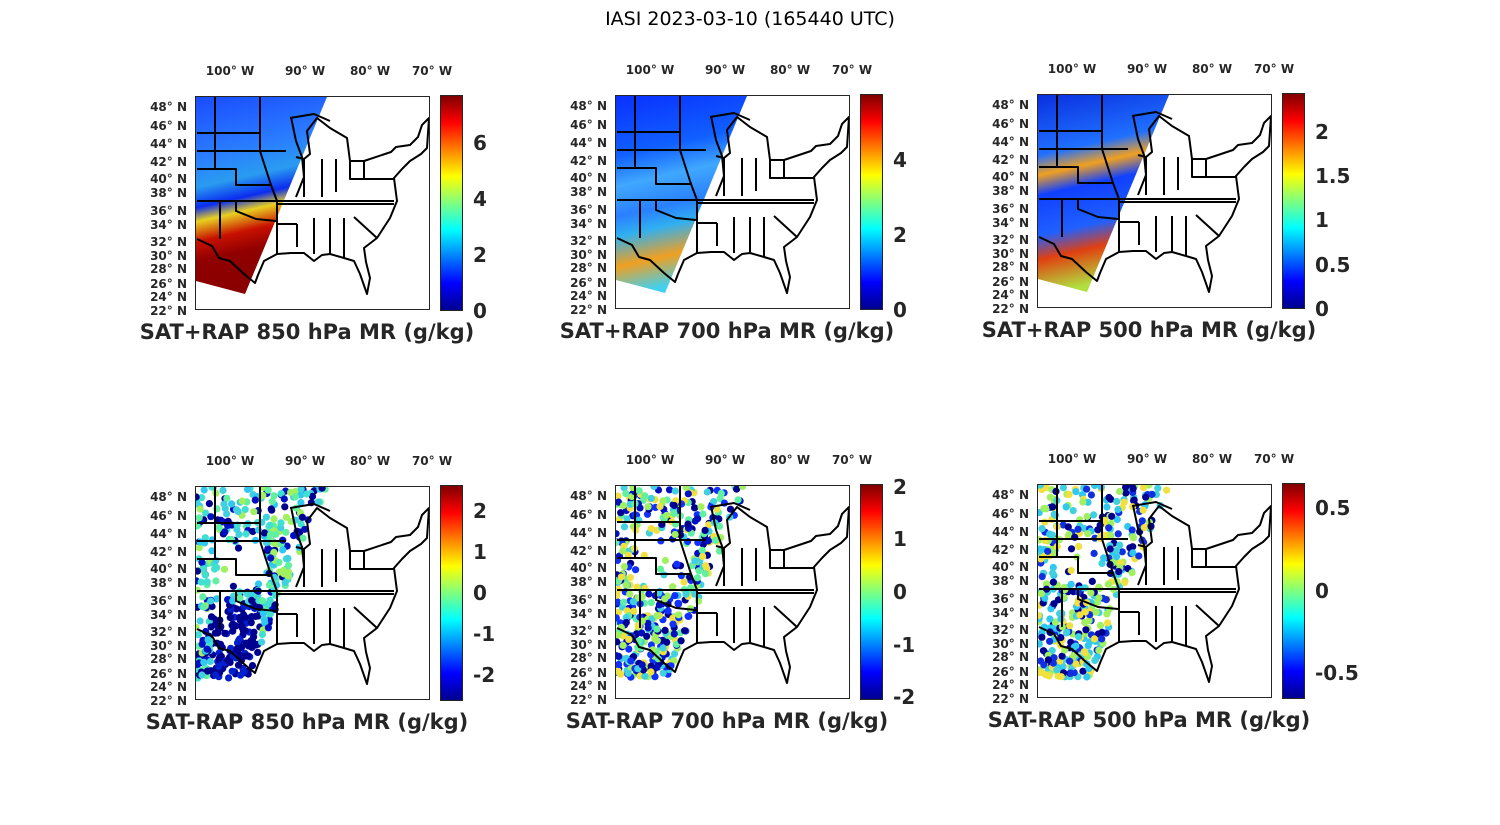 This screenshot has width=1500, height=825. Describe the element at coordinates (307, 332) in the screenshot. I see `panel-title: SAT+RAP 850 hPa MR (g/kg)` at that location.